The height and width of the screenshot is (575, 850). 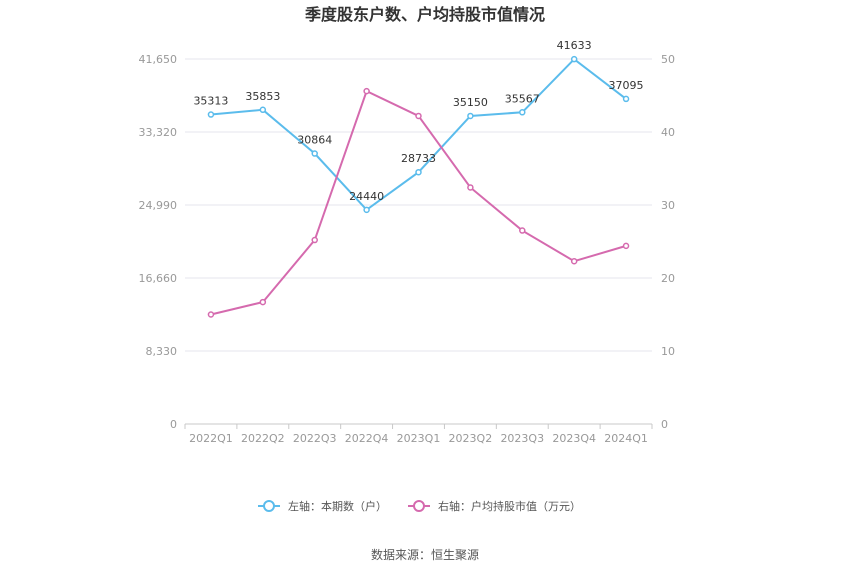 What do you see at coordinates (664, 424) in the screenshot?
I see `right-tick-label: 0` at bounding box center [664, 424].